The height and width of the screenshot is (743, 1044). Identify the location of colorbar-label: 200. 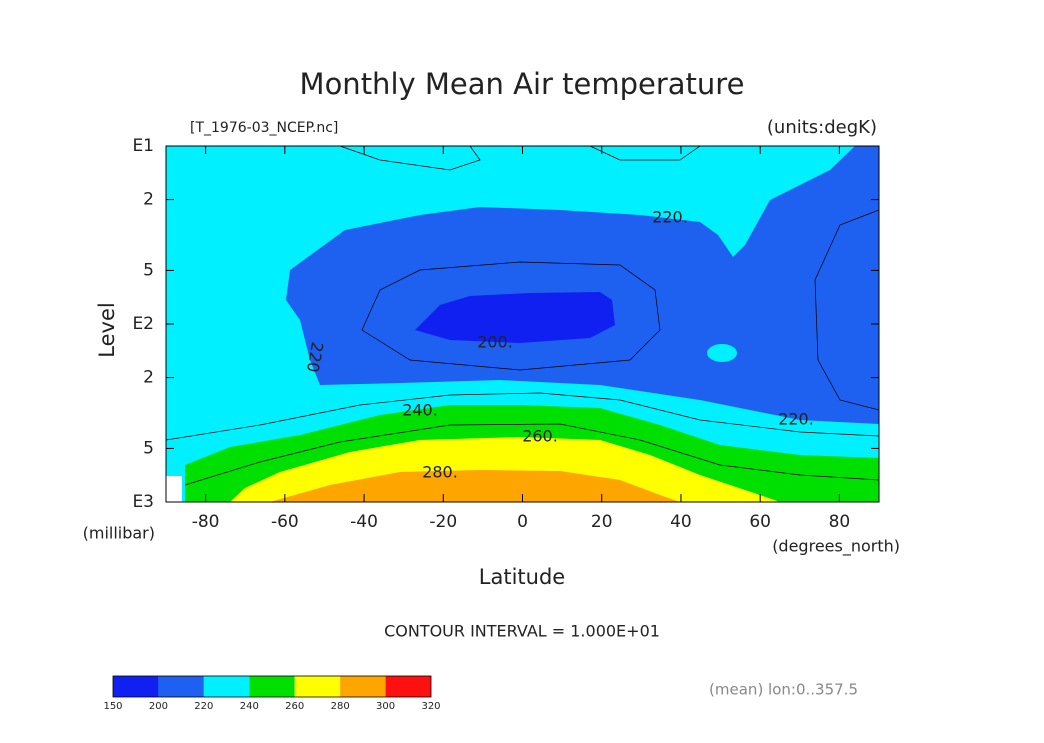
(158, 706).